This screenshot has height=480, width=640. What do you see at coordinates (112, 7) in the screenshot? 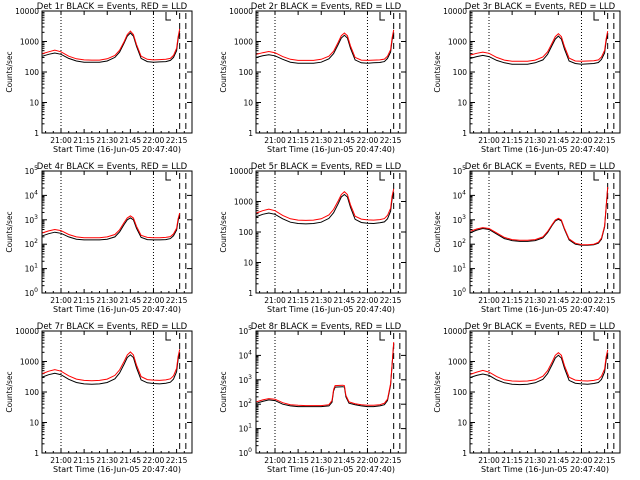
I see `panel-title: Det 1r BLACK = Events, RED = LLD` at bounding box center [112, 7].